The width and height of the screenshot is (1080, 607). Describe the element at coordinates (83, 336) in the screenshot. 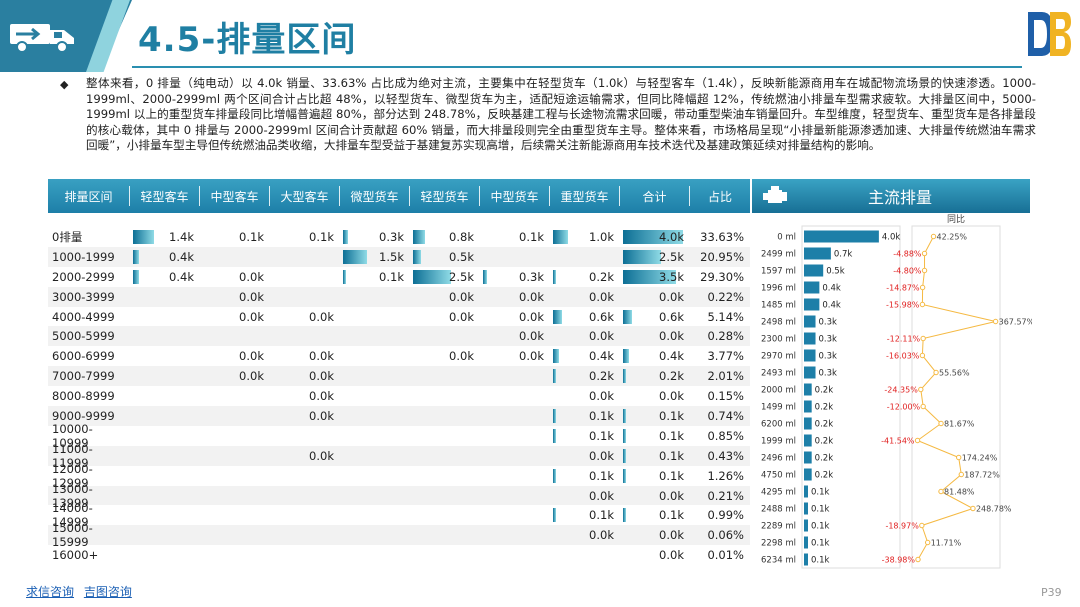

I see `row-label: 5000-5999` at that location.